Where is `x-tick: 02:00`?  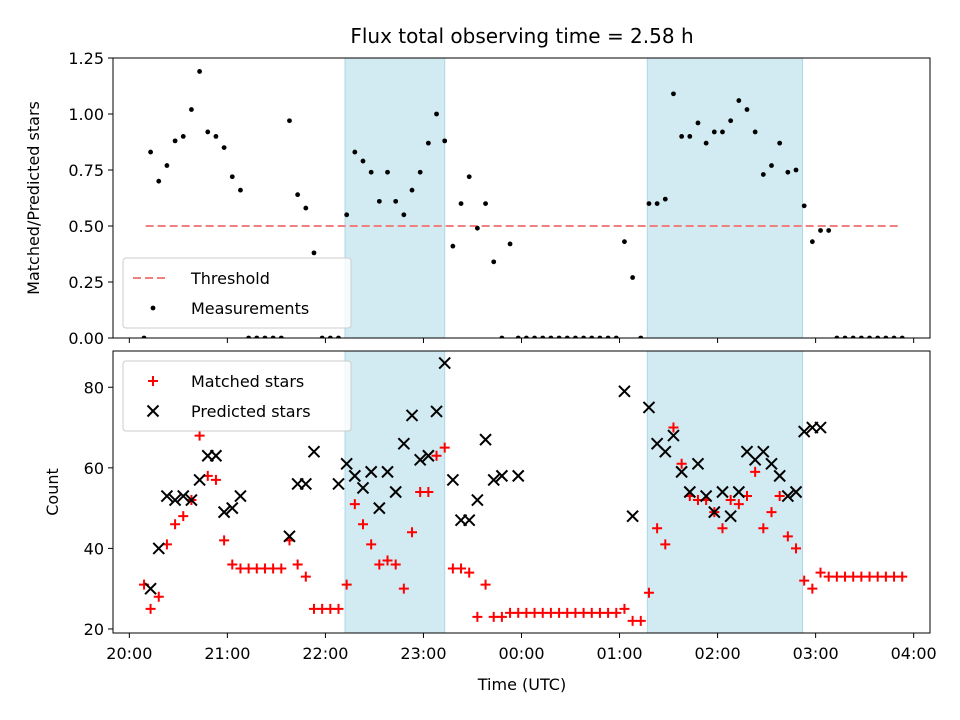 x-tick: 02:00 is located at coordinates (718, 648).